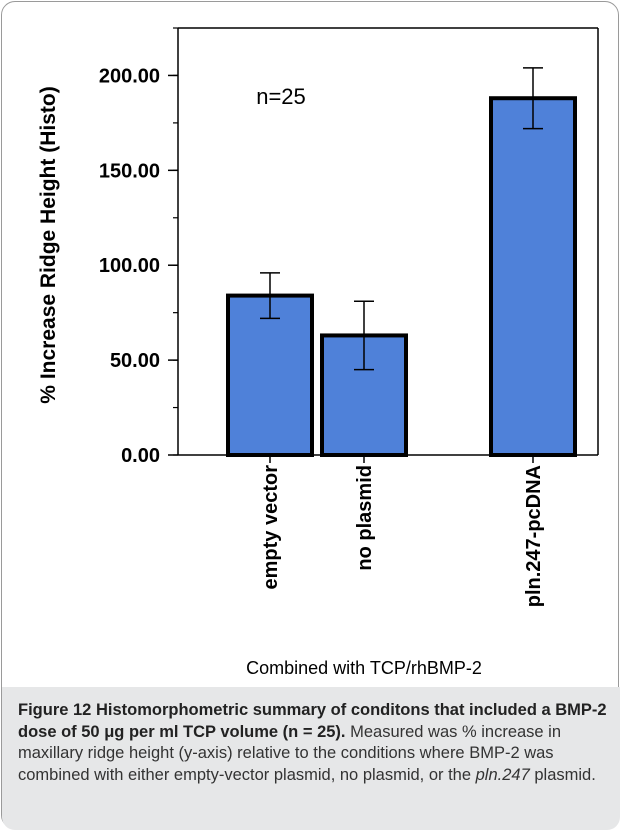 This screenshot has height=834, width=625. I want to click on annotation-n: n=25, so click(281, 96).